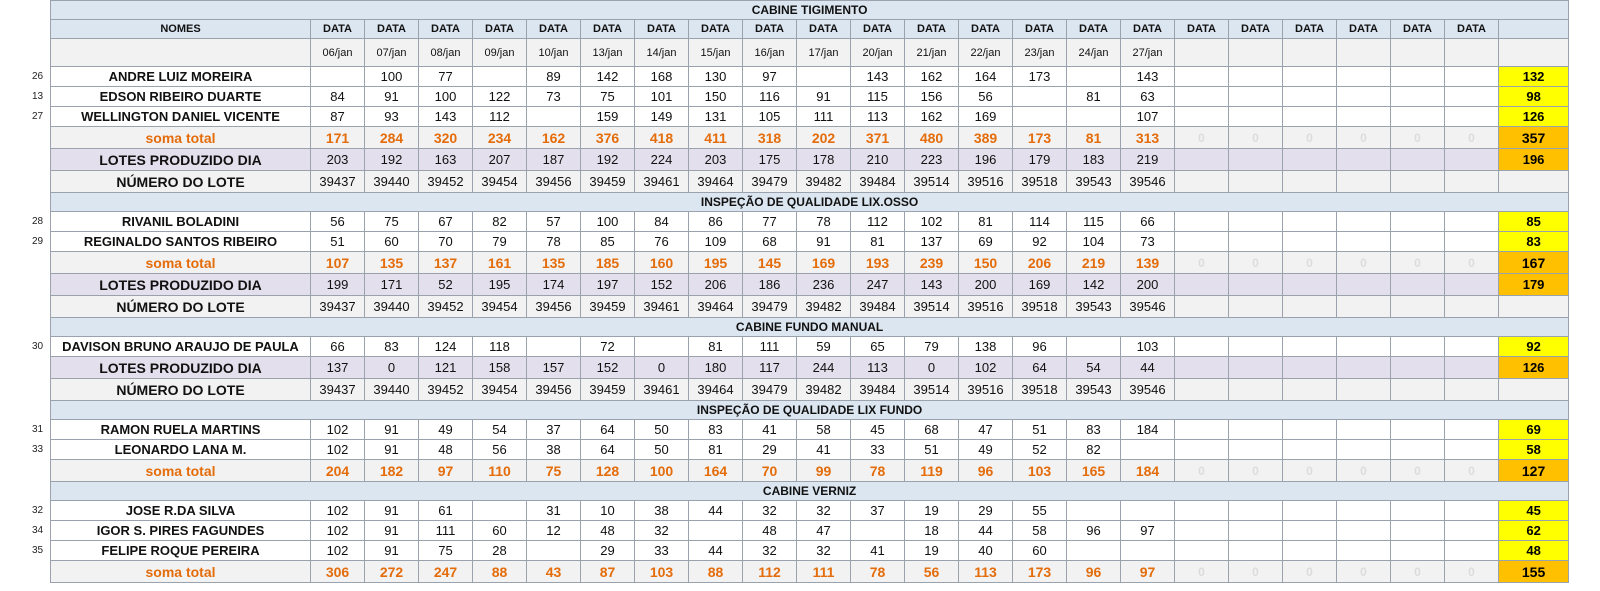 The image size is (1600, 591). I want to click on total-cell: 69, so click(1533, 429).